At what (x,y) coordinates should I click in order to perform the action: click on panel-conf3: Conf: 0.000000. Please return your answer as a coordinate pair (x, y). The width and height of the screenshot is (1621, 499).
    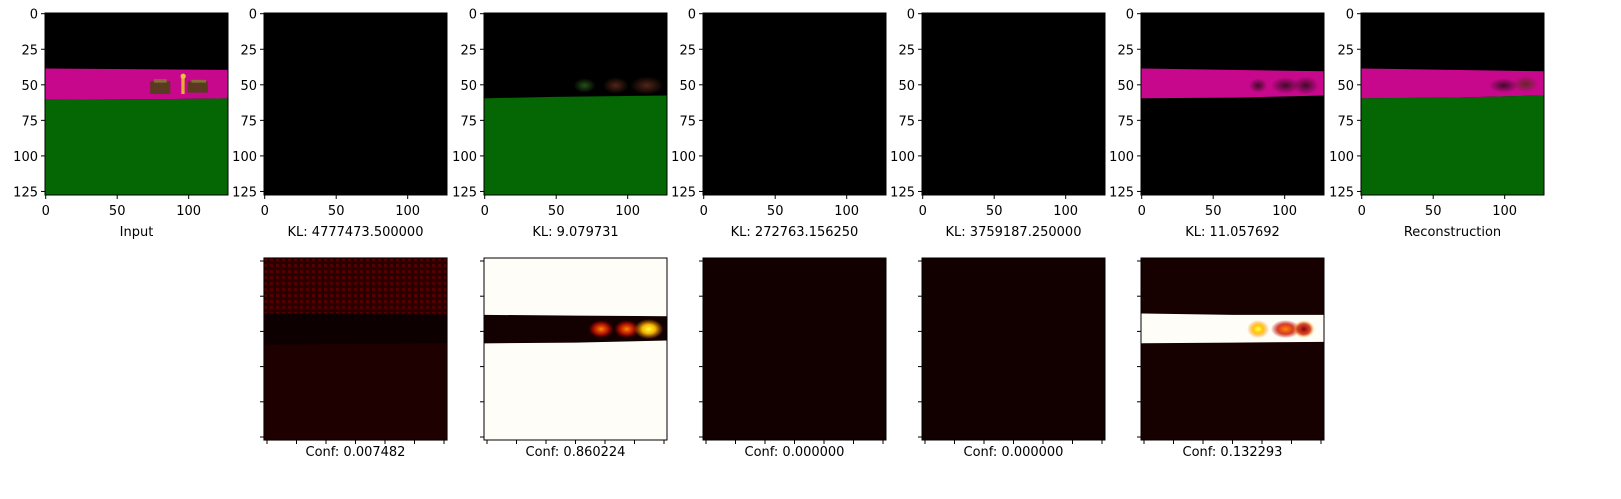
    Looking at the image, I should click on (793, 358).